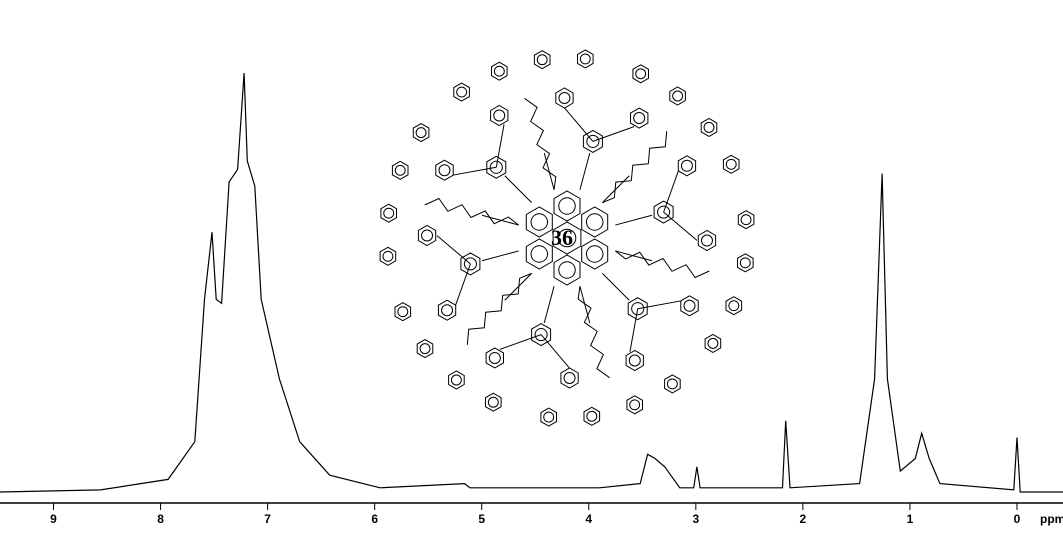 This screenshot has width=1063, height=544. What do you see at coordinates (160, 519) in the screenshot?
I see `x-tick-label: 8` at bounding box center [160, 519].